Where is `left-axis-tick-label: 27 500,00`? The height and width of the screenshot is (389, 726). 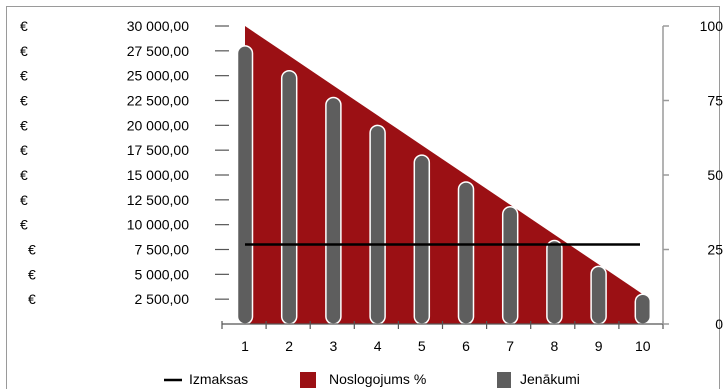
left-axis-tick-label: 27 500,00 is located at coordinates (158, 51).